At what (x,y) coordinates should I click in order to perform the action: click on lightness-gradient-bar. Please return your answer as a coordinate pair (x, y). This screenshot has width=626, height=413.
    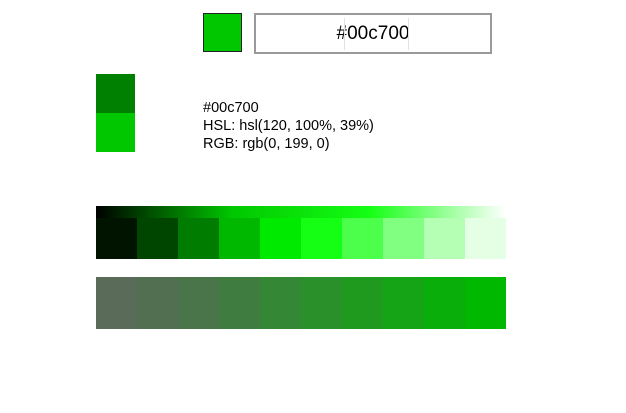
    Looking at the image, I should click on (301, 212).